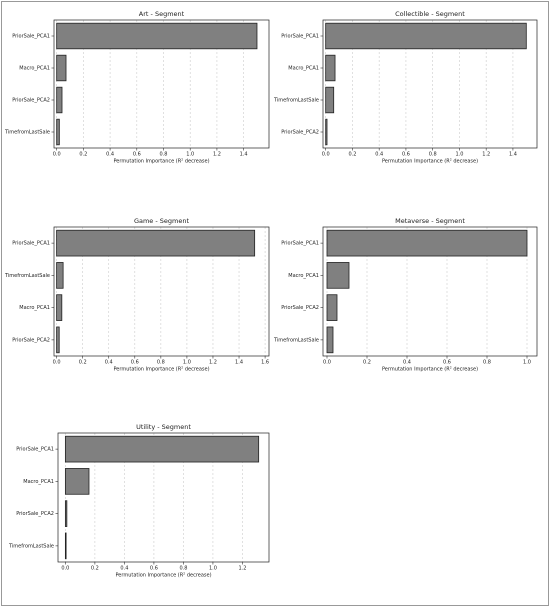 This screenshot has width=550, height=607. What do you see at coordinates (163, 427) in the screenshot?
I see `chart-title: Utility - Segment` at bounding box center [163, 427].